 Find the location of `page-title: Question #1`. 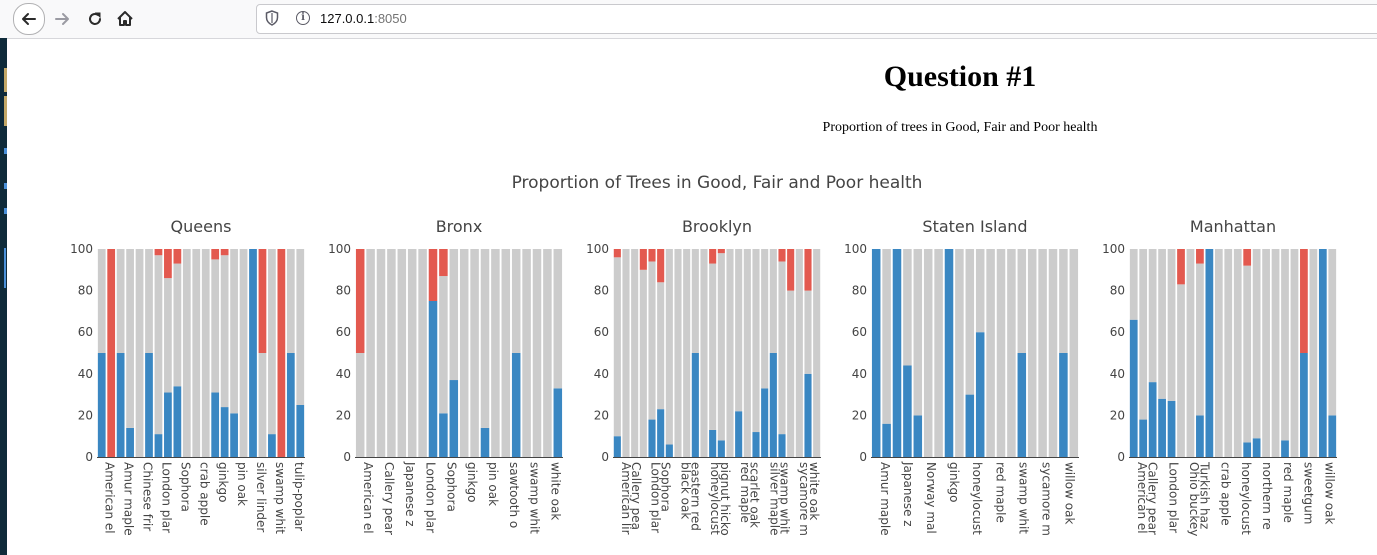

page-title: Question #1 is located at coordinates (960, 76).